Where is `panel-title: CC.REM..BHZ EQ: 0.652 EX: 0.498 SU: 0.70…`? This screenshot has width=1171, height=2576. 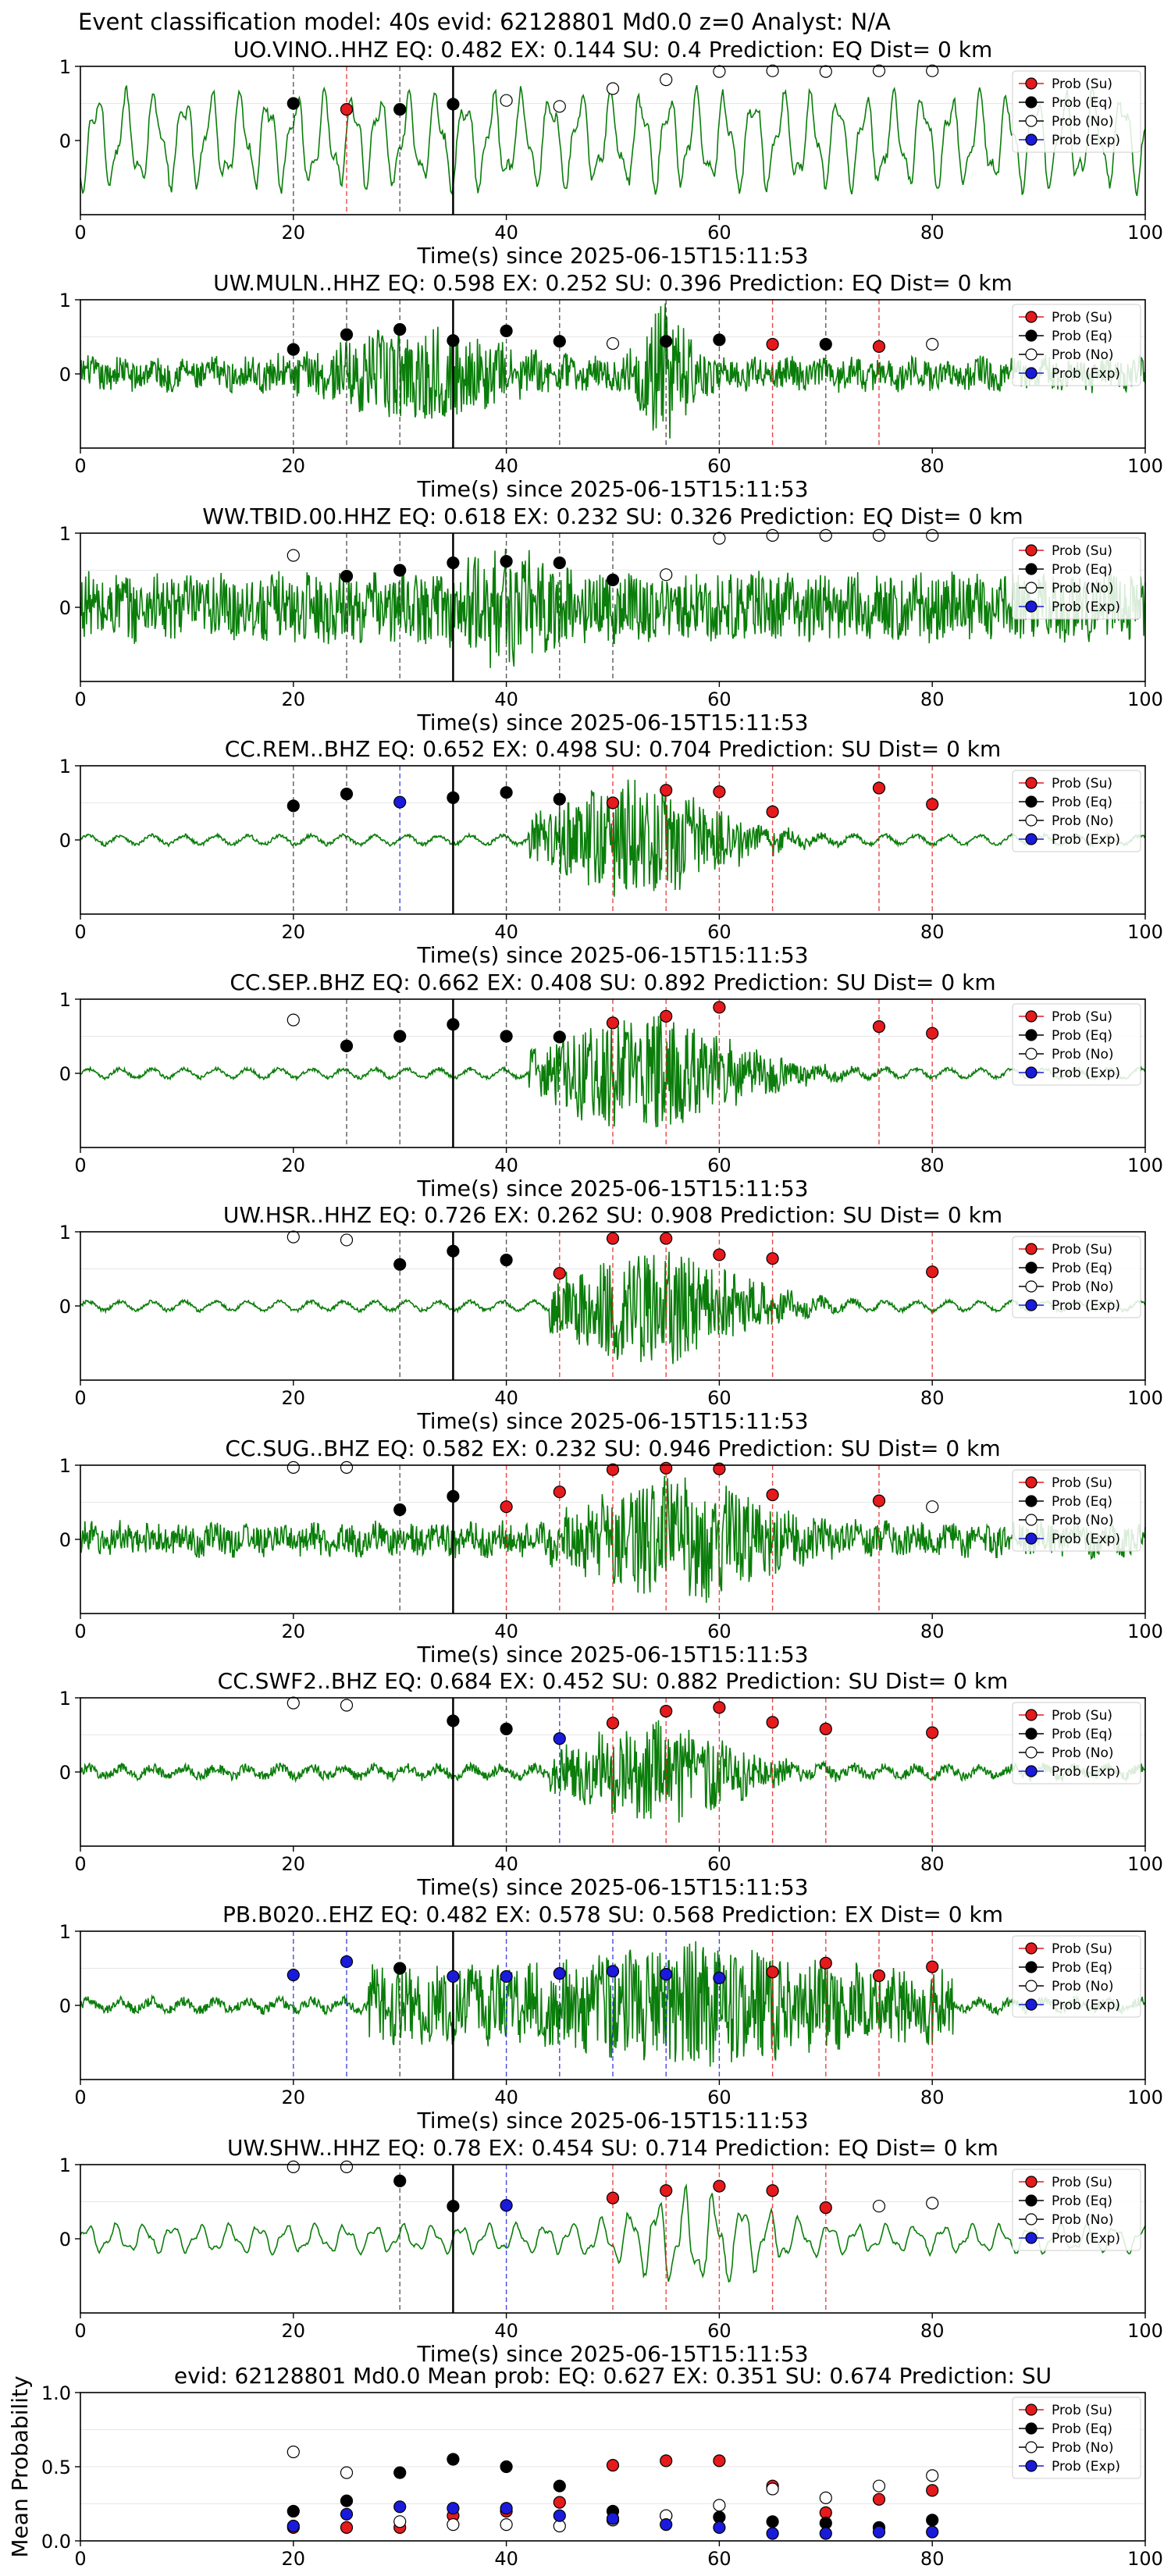 panel-title: CC.REM..BHZ EQ: 0.652 EX: 0.498 SU: 0.70… is located at coordinates (613, 749).